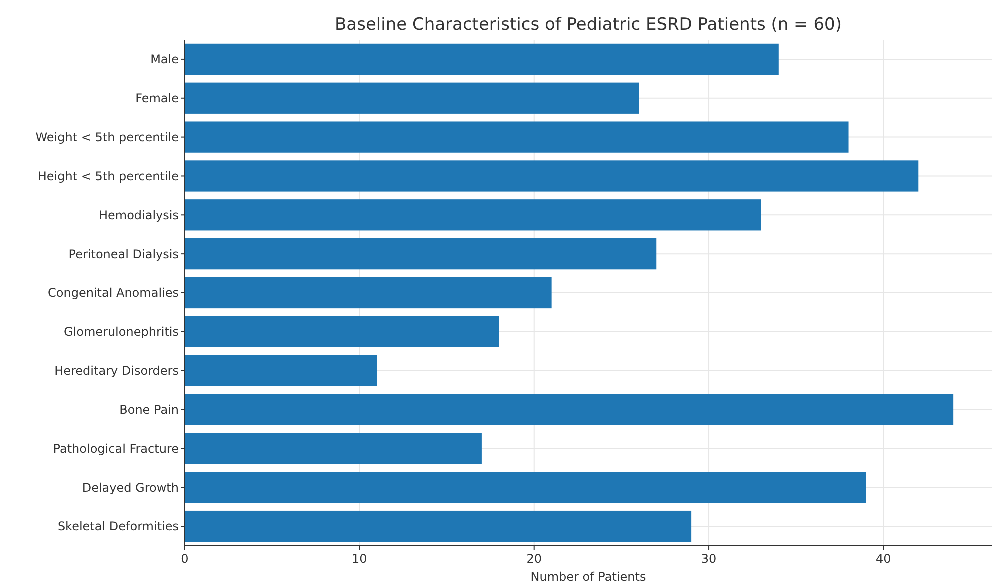 This screenshot has height=586, width=998. What do you see at coordinates (185, 559) in the screenshot?
I see `x-tick-label: 0` at bounding box center [185, 559].